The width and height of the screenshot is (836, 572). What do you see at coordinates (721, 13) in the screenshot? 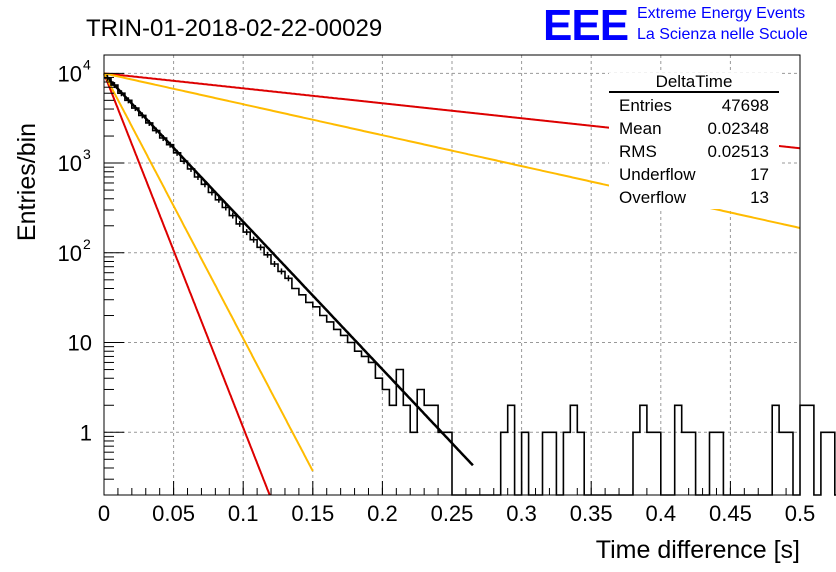
I see `logo-line-1: Extreme Energy Events` at bounding box center [721, 13].